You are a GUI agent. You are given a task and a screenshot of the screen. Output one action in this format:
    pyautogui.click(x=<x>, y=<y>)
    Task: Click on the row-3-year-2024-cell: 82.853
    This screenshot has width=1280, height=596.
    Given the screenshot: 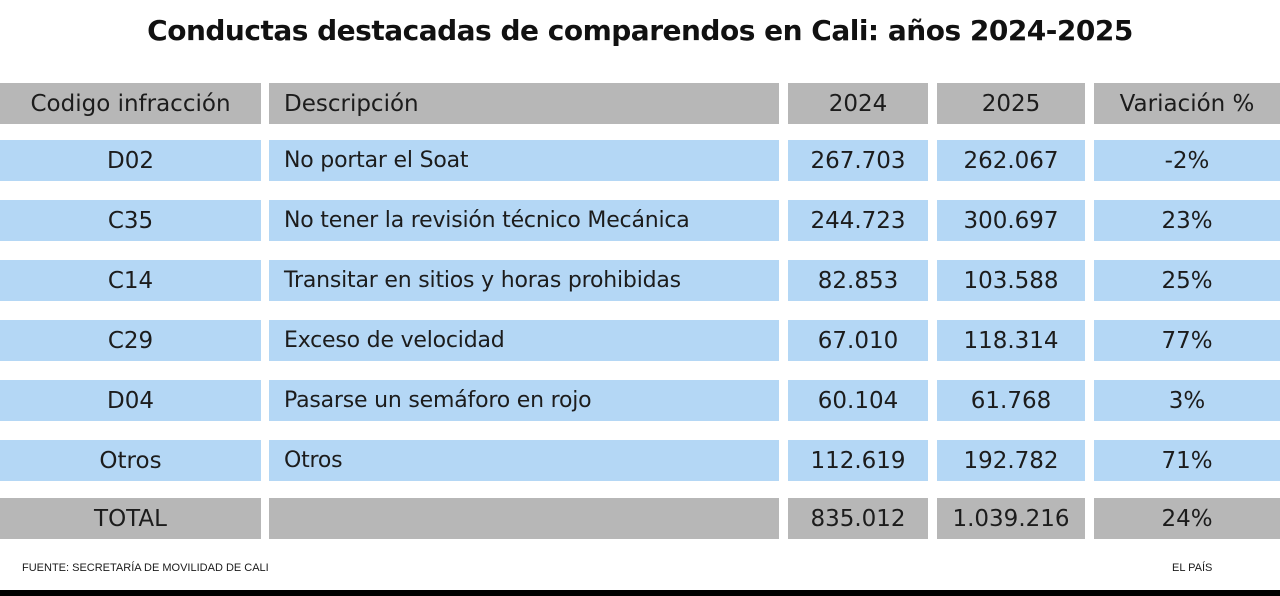 What is the action you would take?
    pyautogui.click(x=858, y=280)
    